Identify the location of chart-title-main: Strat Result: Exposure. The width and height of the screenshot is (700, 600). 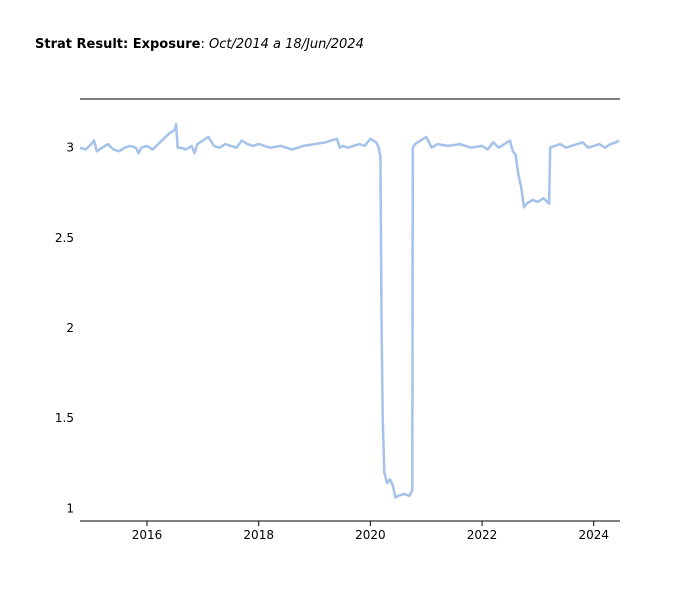
(118, 44).